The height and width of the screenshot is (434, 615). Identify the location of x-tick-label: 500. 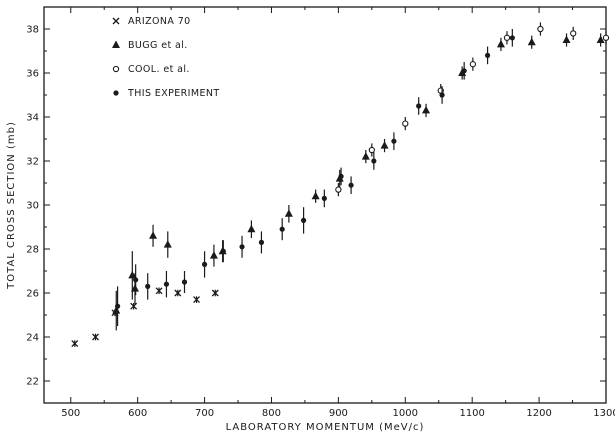
(70, 413).